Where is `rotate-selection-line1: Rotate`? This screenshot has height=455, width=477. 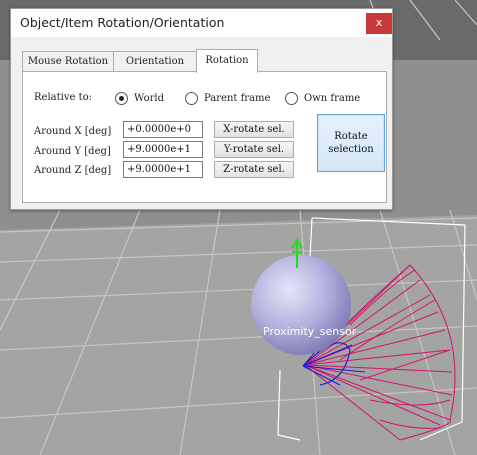
rotate-selection-line1: Rotate is located at coordinates (351, 136).